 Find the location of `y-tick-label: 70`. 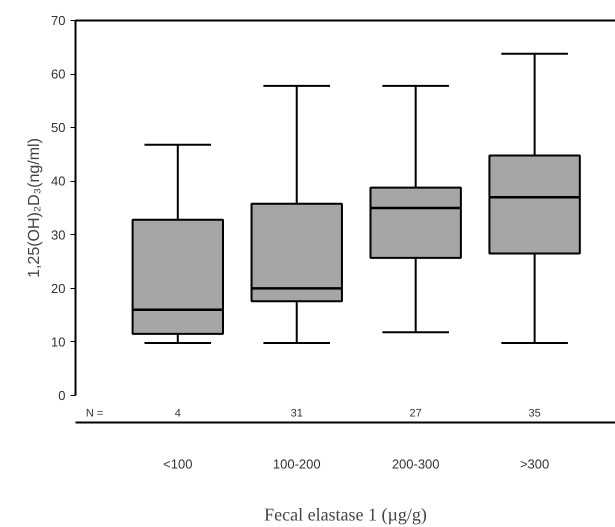

y-tick-label: 70 is located at coordinates (58, 20).